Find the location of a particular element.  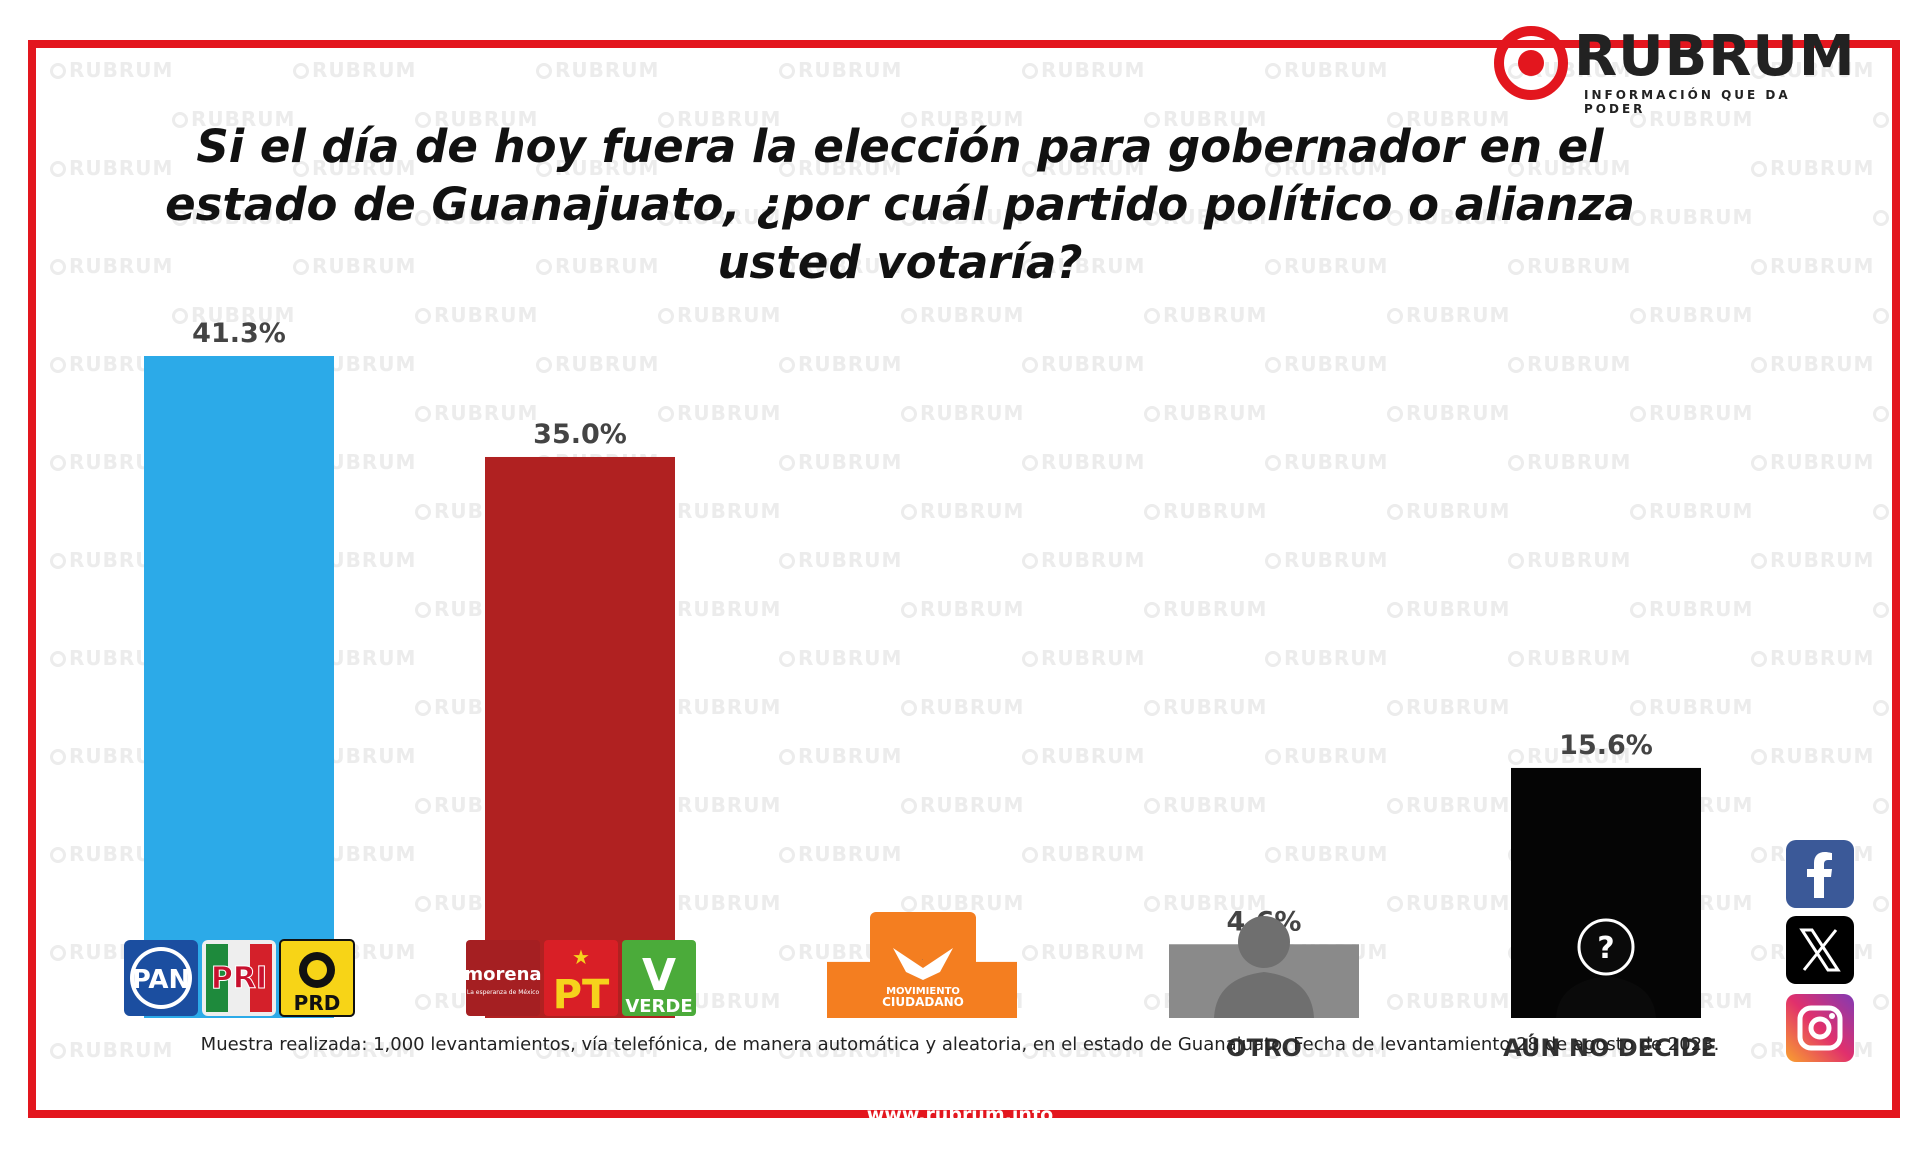

pri-logo-red is located at coordinates (261, 978).